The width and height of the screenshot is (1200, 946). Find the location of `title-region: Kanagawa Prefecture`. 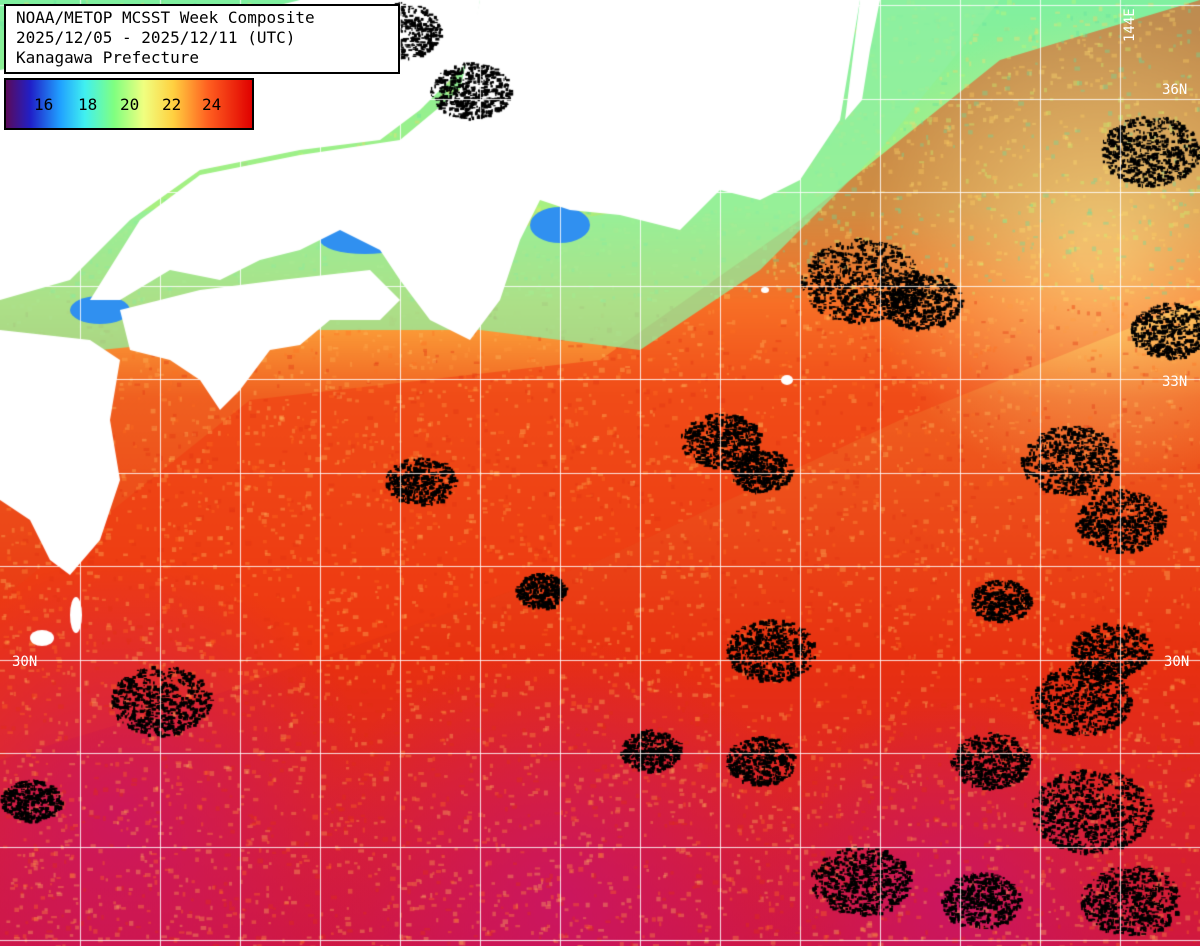

title-region: Kanagawa Prefecture is located at coordinates (108, 57).